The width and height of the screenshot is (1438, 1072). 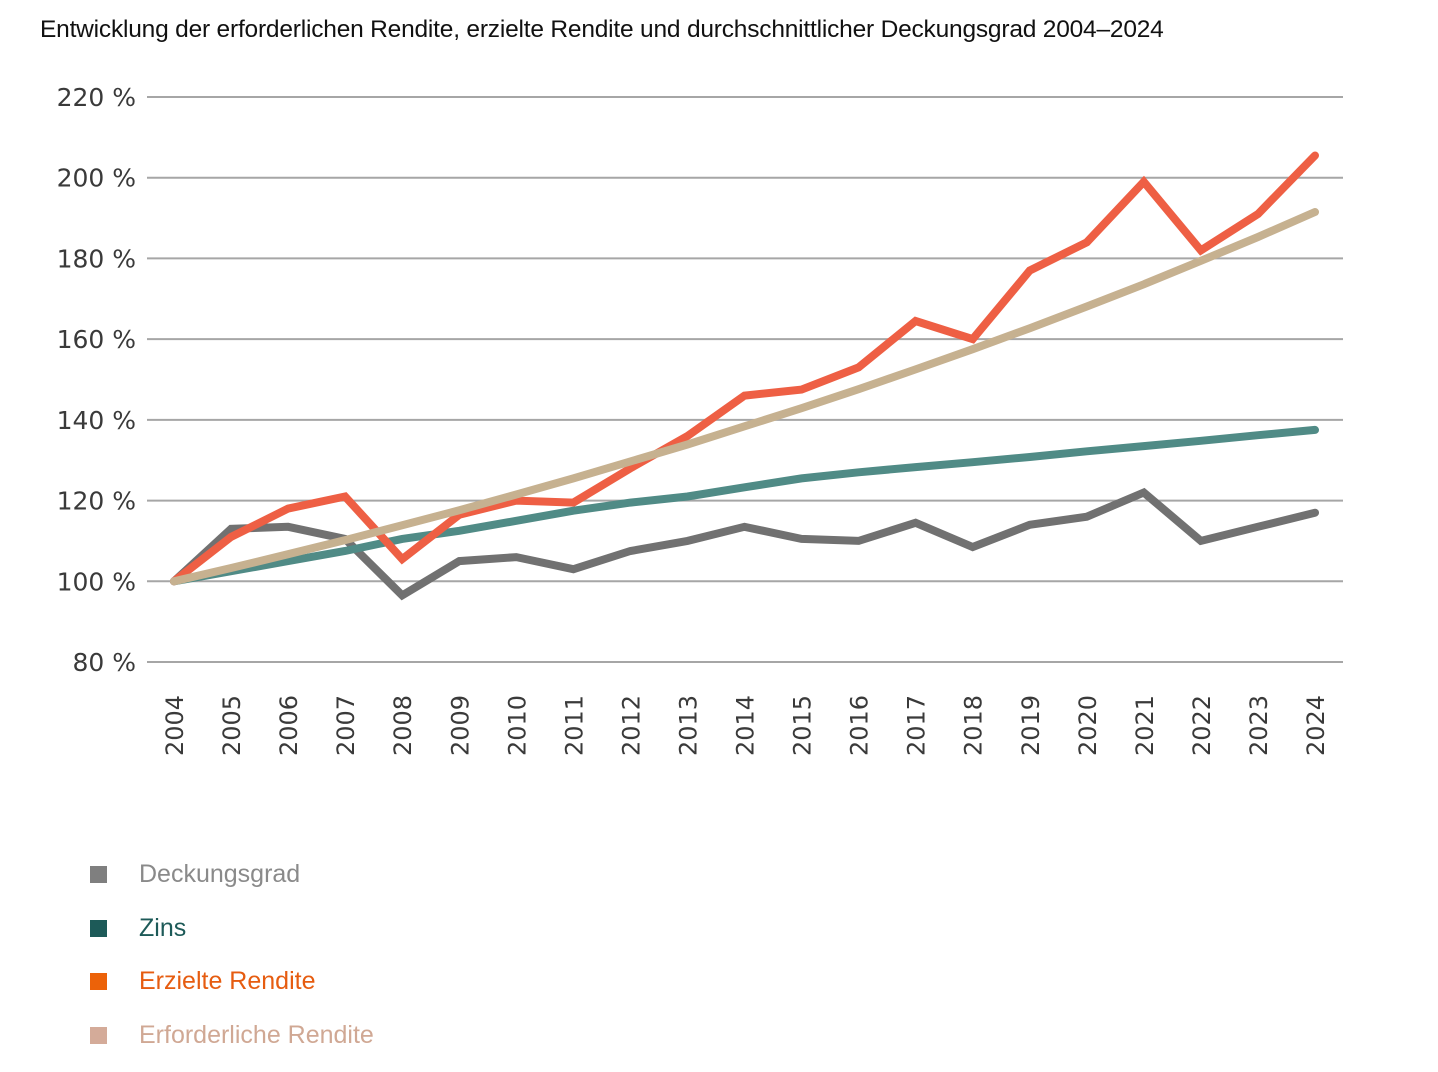 What do you see at coordinates (1031, 725) in the screenshot?
I see `x-tick-label: 2019` at bounding box center [1031, 725].